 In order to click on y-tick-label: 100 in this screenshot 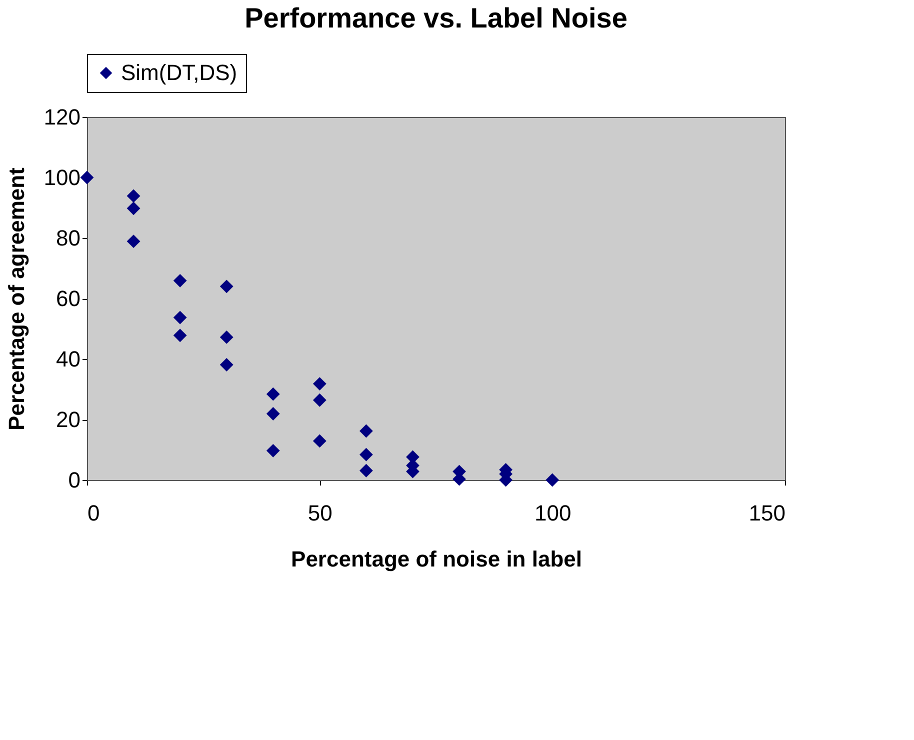, I will do `click(62, 177)`.